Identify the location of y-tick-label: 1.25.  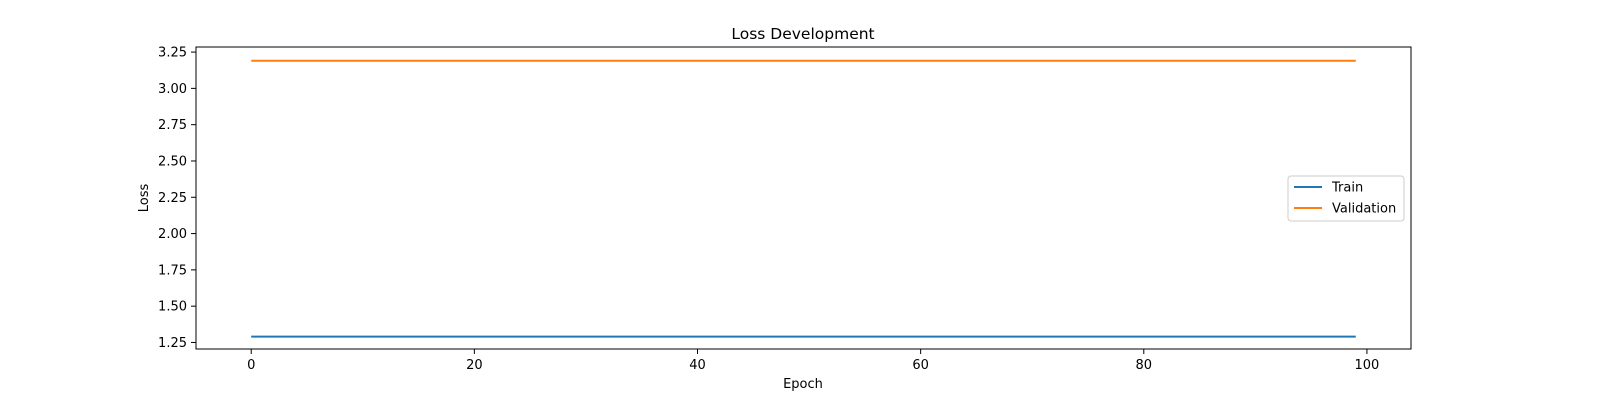
(172, 343).